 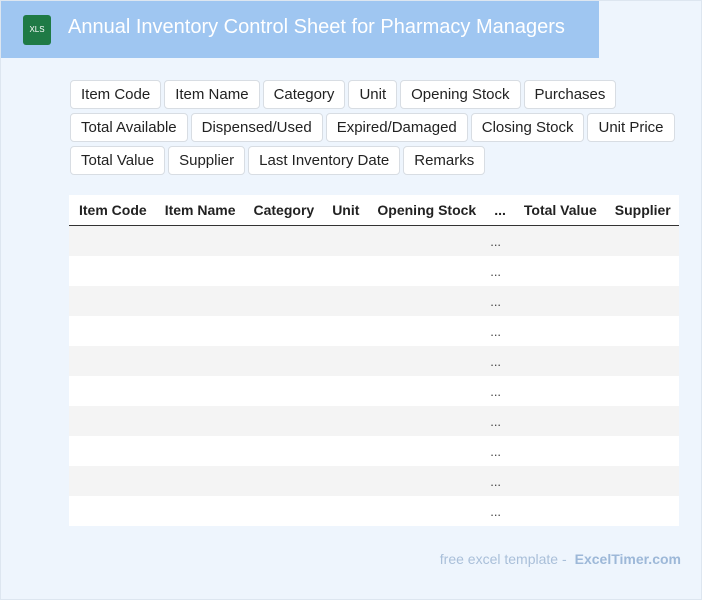 What do you see at coordinates (559, 210) in the screenshot?
I see `column-header: Total Value` at bounding box center [559, 210].